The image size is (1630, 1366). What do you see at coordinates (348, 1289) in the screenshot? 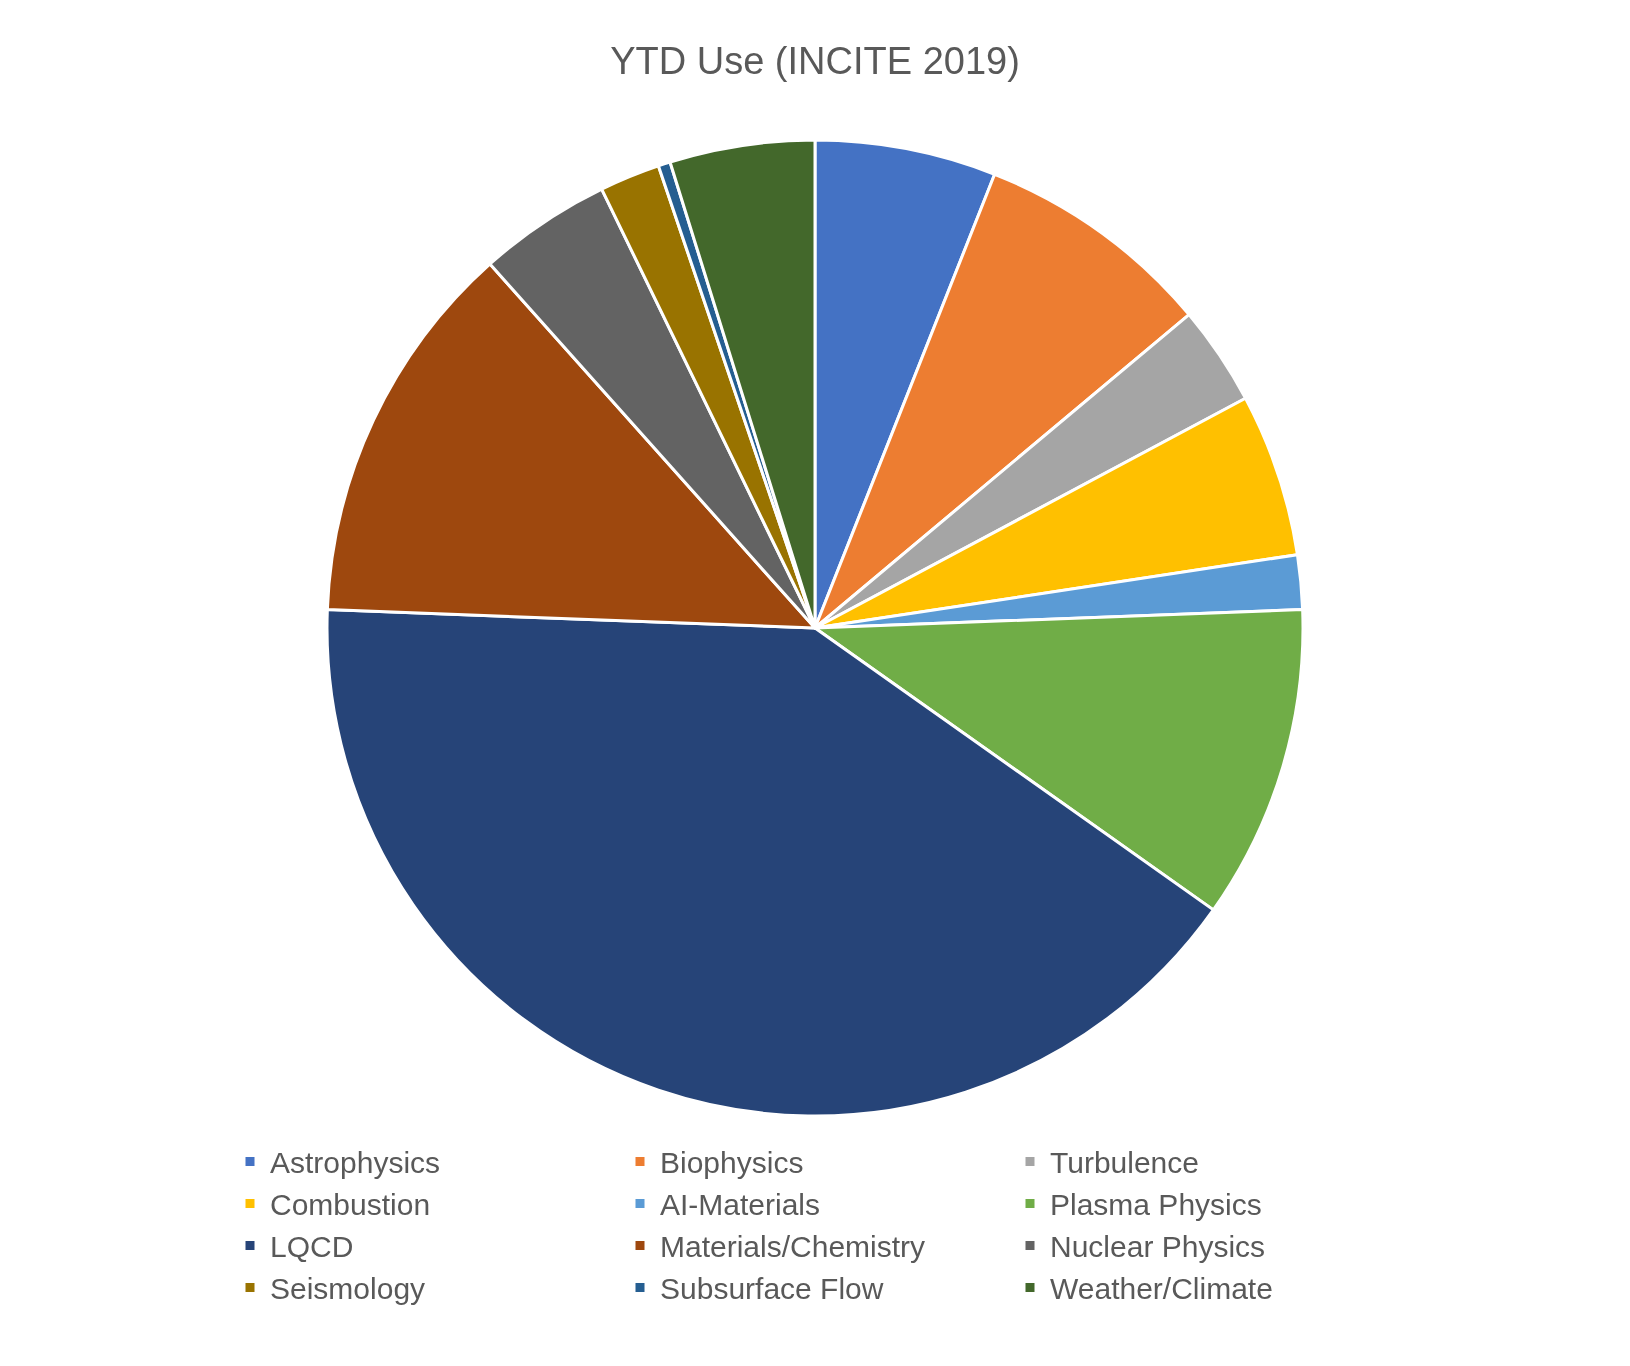
I see `legend-label: Seismology` at bounding box center [348, 1289].